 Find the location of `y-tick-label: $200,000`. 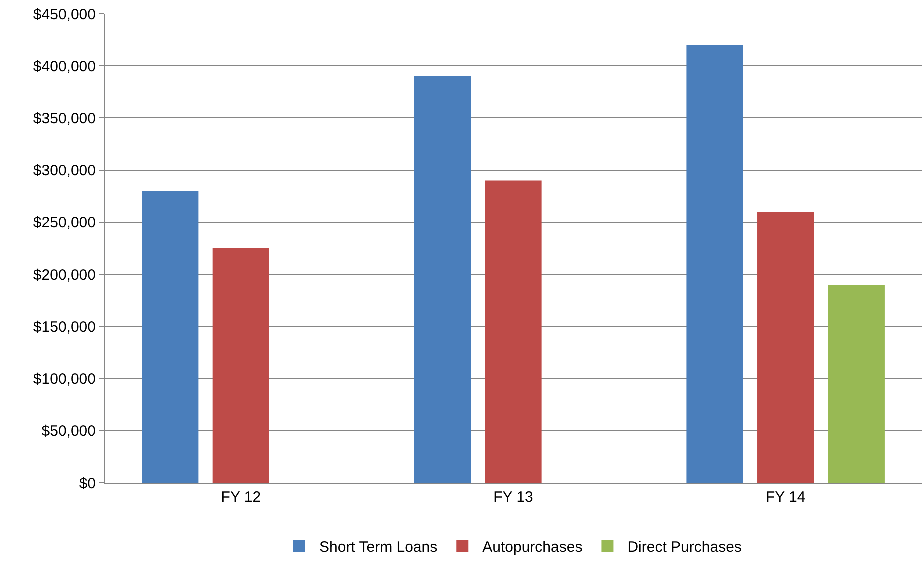

y-tick-label: $200,000 is located at coordinates (64, 275).